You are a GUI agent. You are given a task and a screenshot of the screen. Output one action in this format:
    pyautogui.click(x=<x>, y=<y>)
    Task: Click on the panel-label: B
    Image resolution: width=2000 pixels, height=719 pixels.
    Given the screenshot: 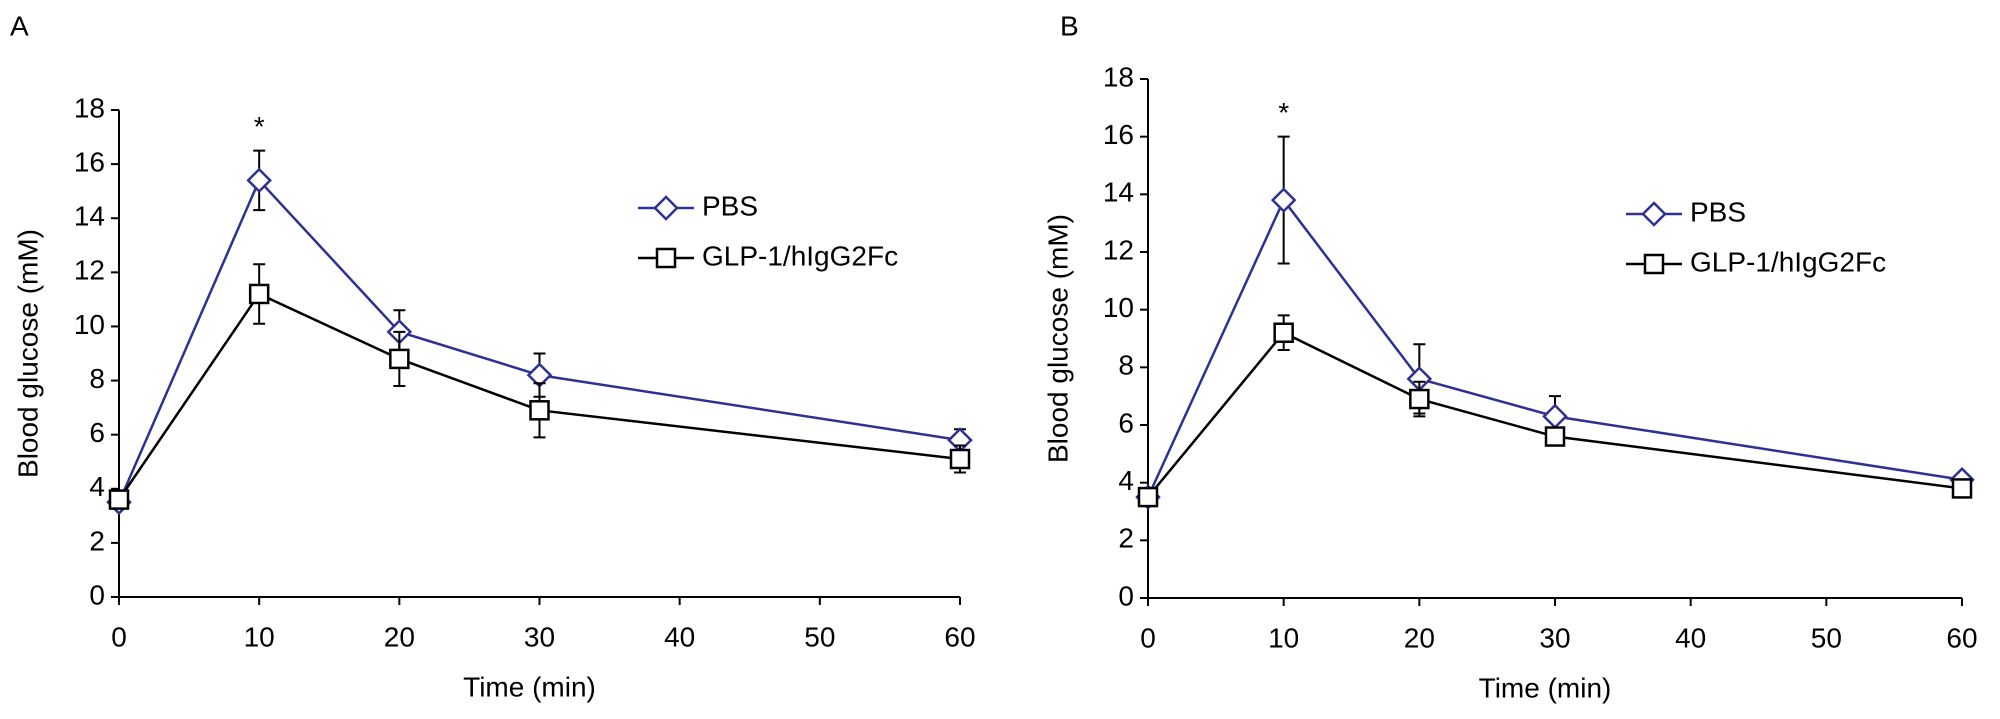 What is the action you would take?
    pyautogui.click(x=1069, y=25)
    